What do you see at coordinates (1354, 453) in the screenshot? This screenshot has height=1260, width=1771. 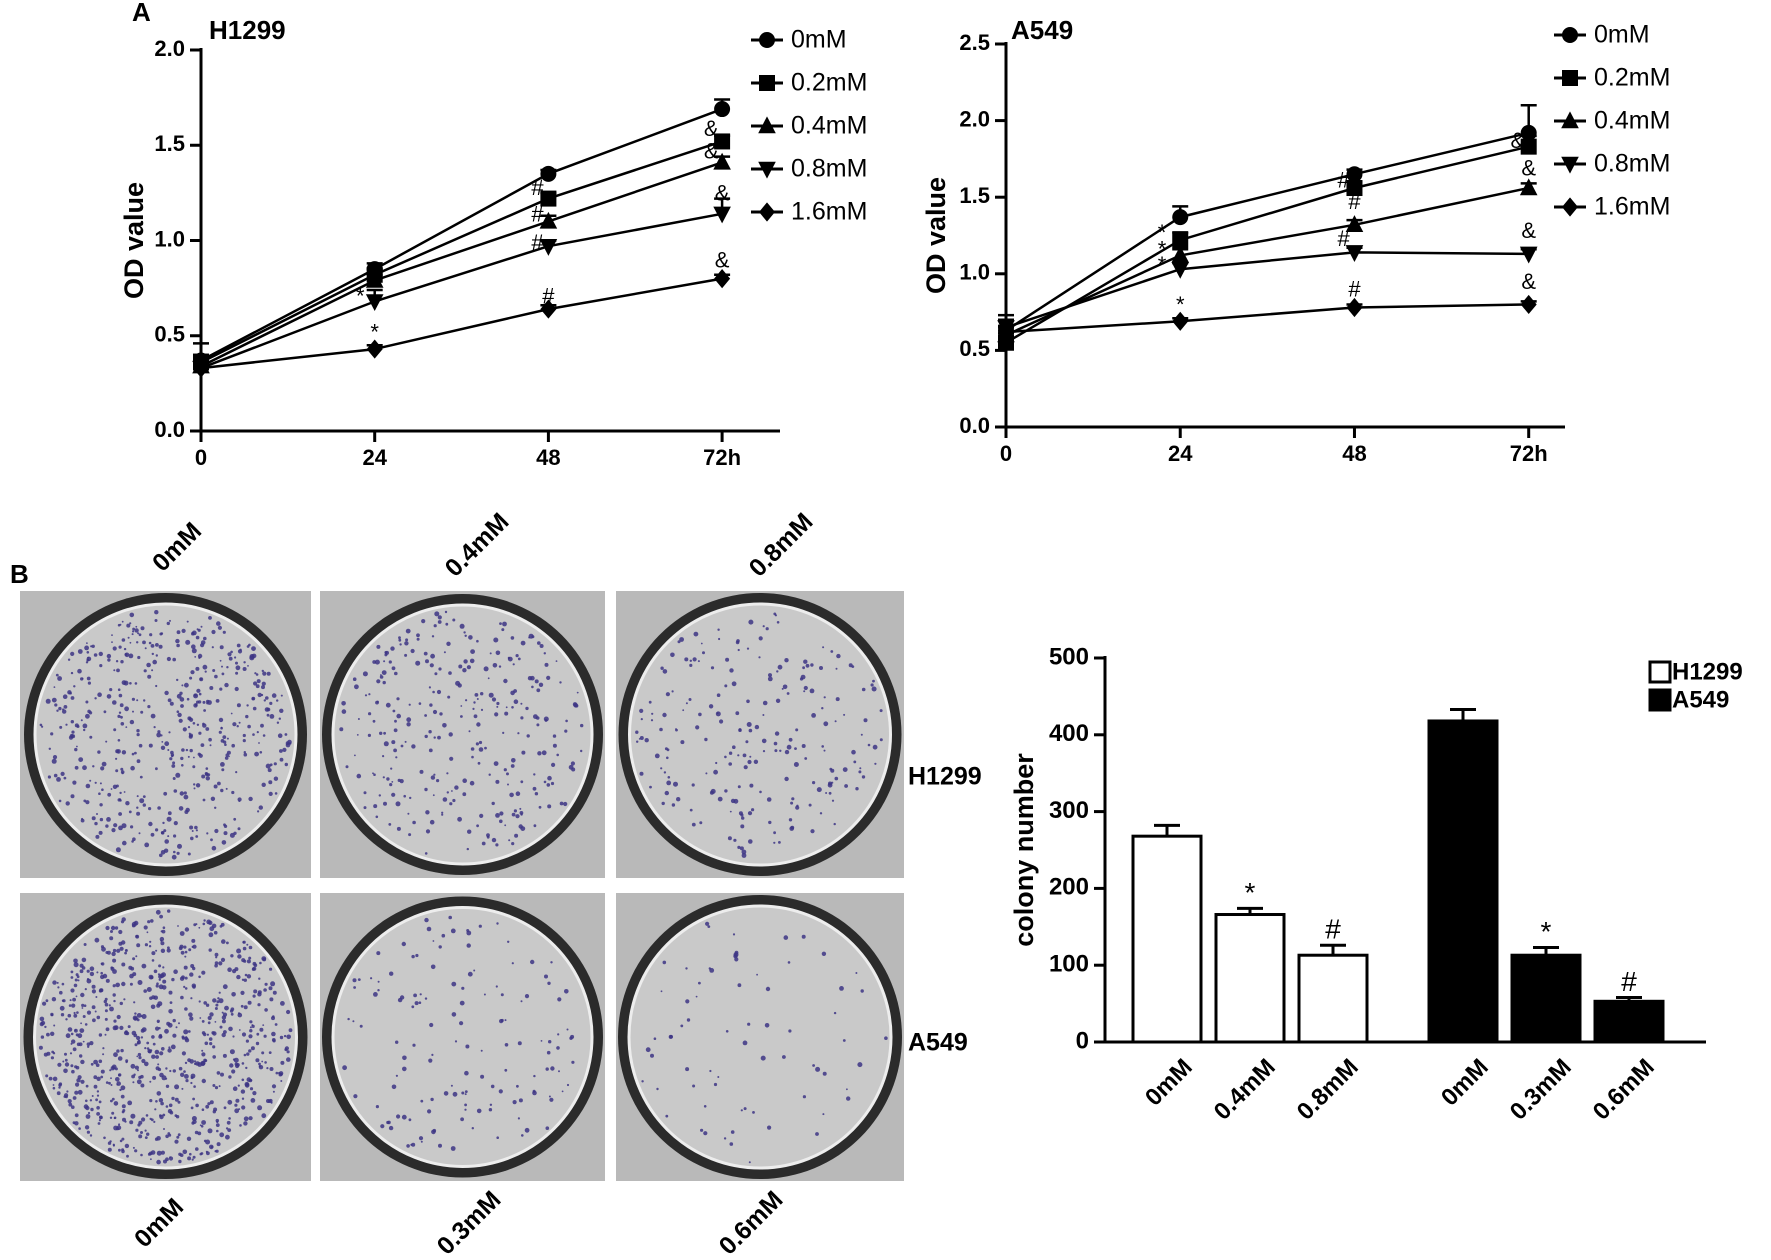 I see `x-tick-label: 48` at bounding box center [1354, 453].